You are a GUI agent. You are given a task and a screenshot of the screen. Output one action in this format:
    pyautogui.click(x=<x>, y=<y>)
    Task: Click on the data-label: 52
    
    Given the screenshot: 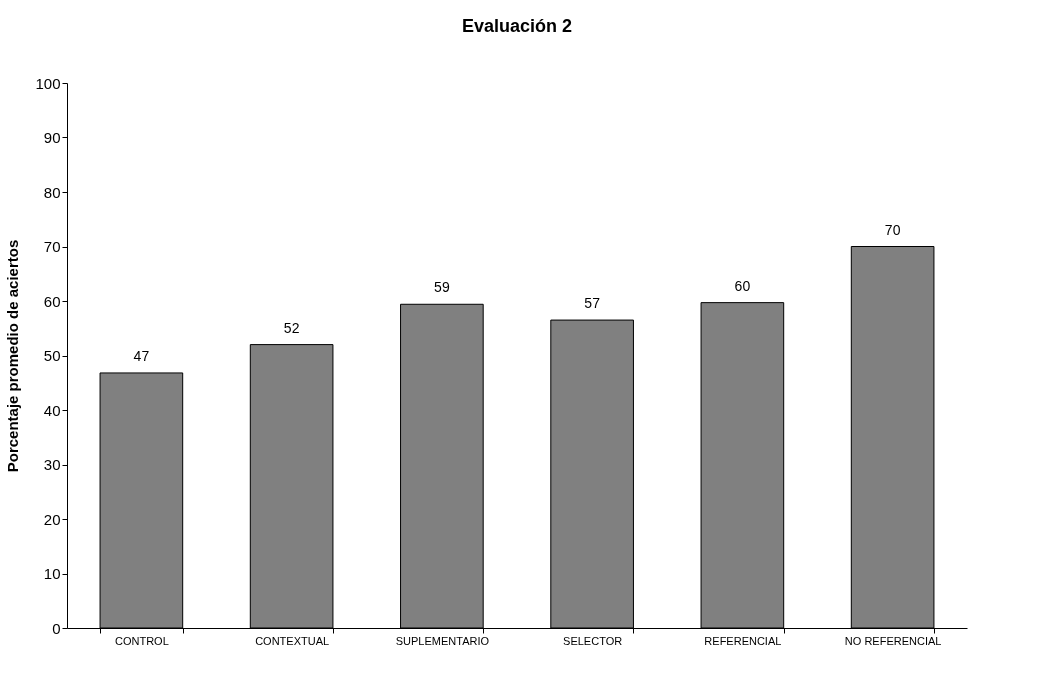 What is the action you would take?
    pyautogui.click(x=291, y=327)
    